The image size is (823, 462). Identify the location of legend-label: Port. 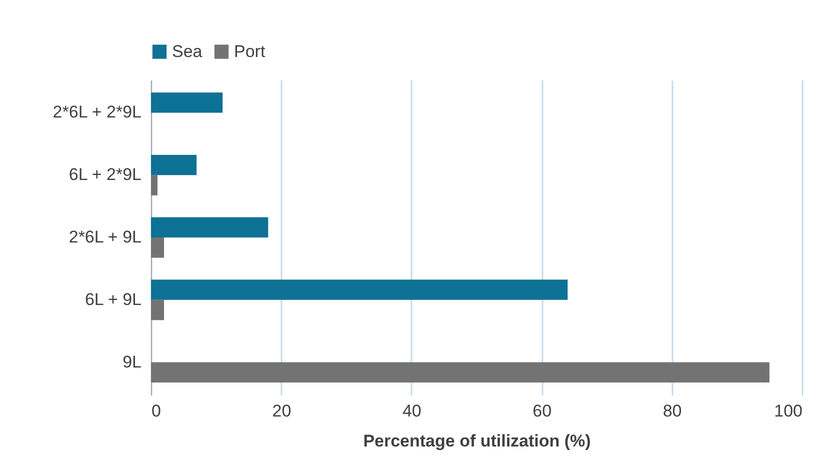
(250, 51).